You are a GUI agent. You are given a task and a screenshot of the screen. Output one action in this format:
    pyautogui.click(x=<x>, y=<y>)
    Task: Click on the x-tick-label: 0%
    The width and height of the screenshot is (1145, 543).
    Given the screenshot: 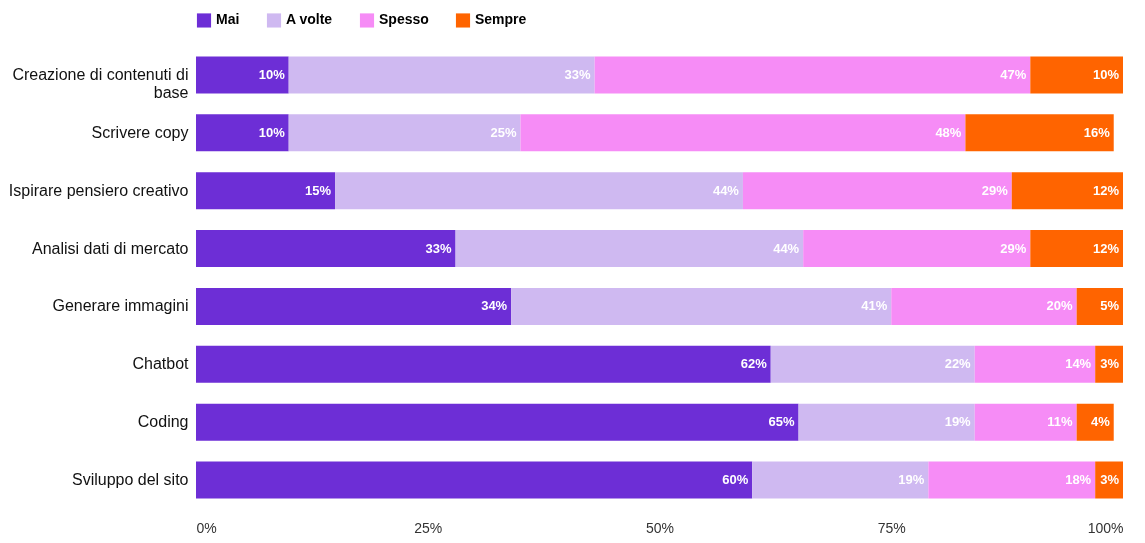 What is the action you would take?
    pyautogui.click(x=206, y=527)
    